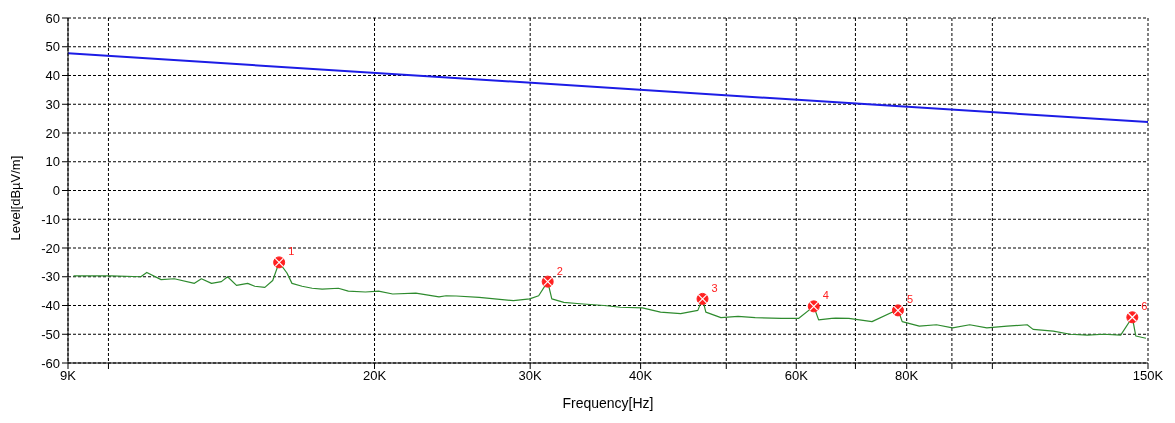 Image resolution: width=1175 pixels, height=423 pixels. I want to click on y-tick-label: -20, so click(50, 248).